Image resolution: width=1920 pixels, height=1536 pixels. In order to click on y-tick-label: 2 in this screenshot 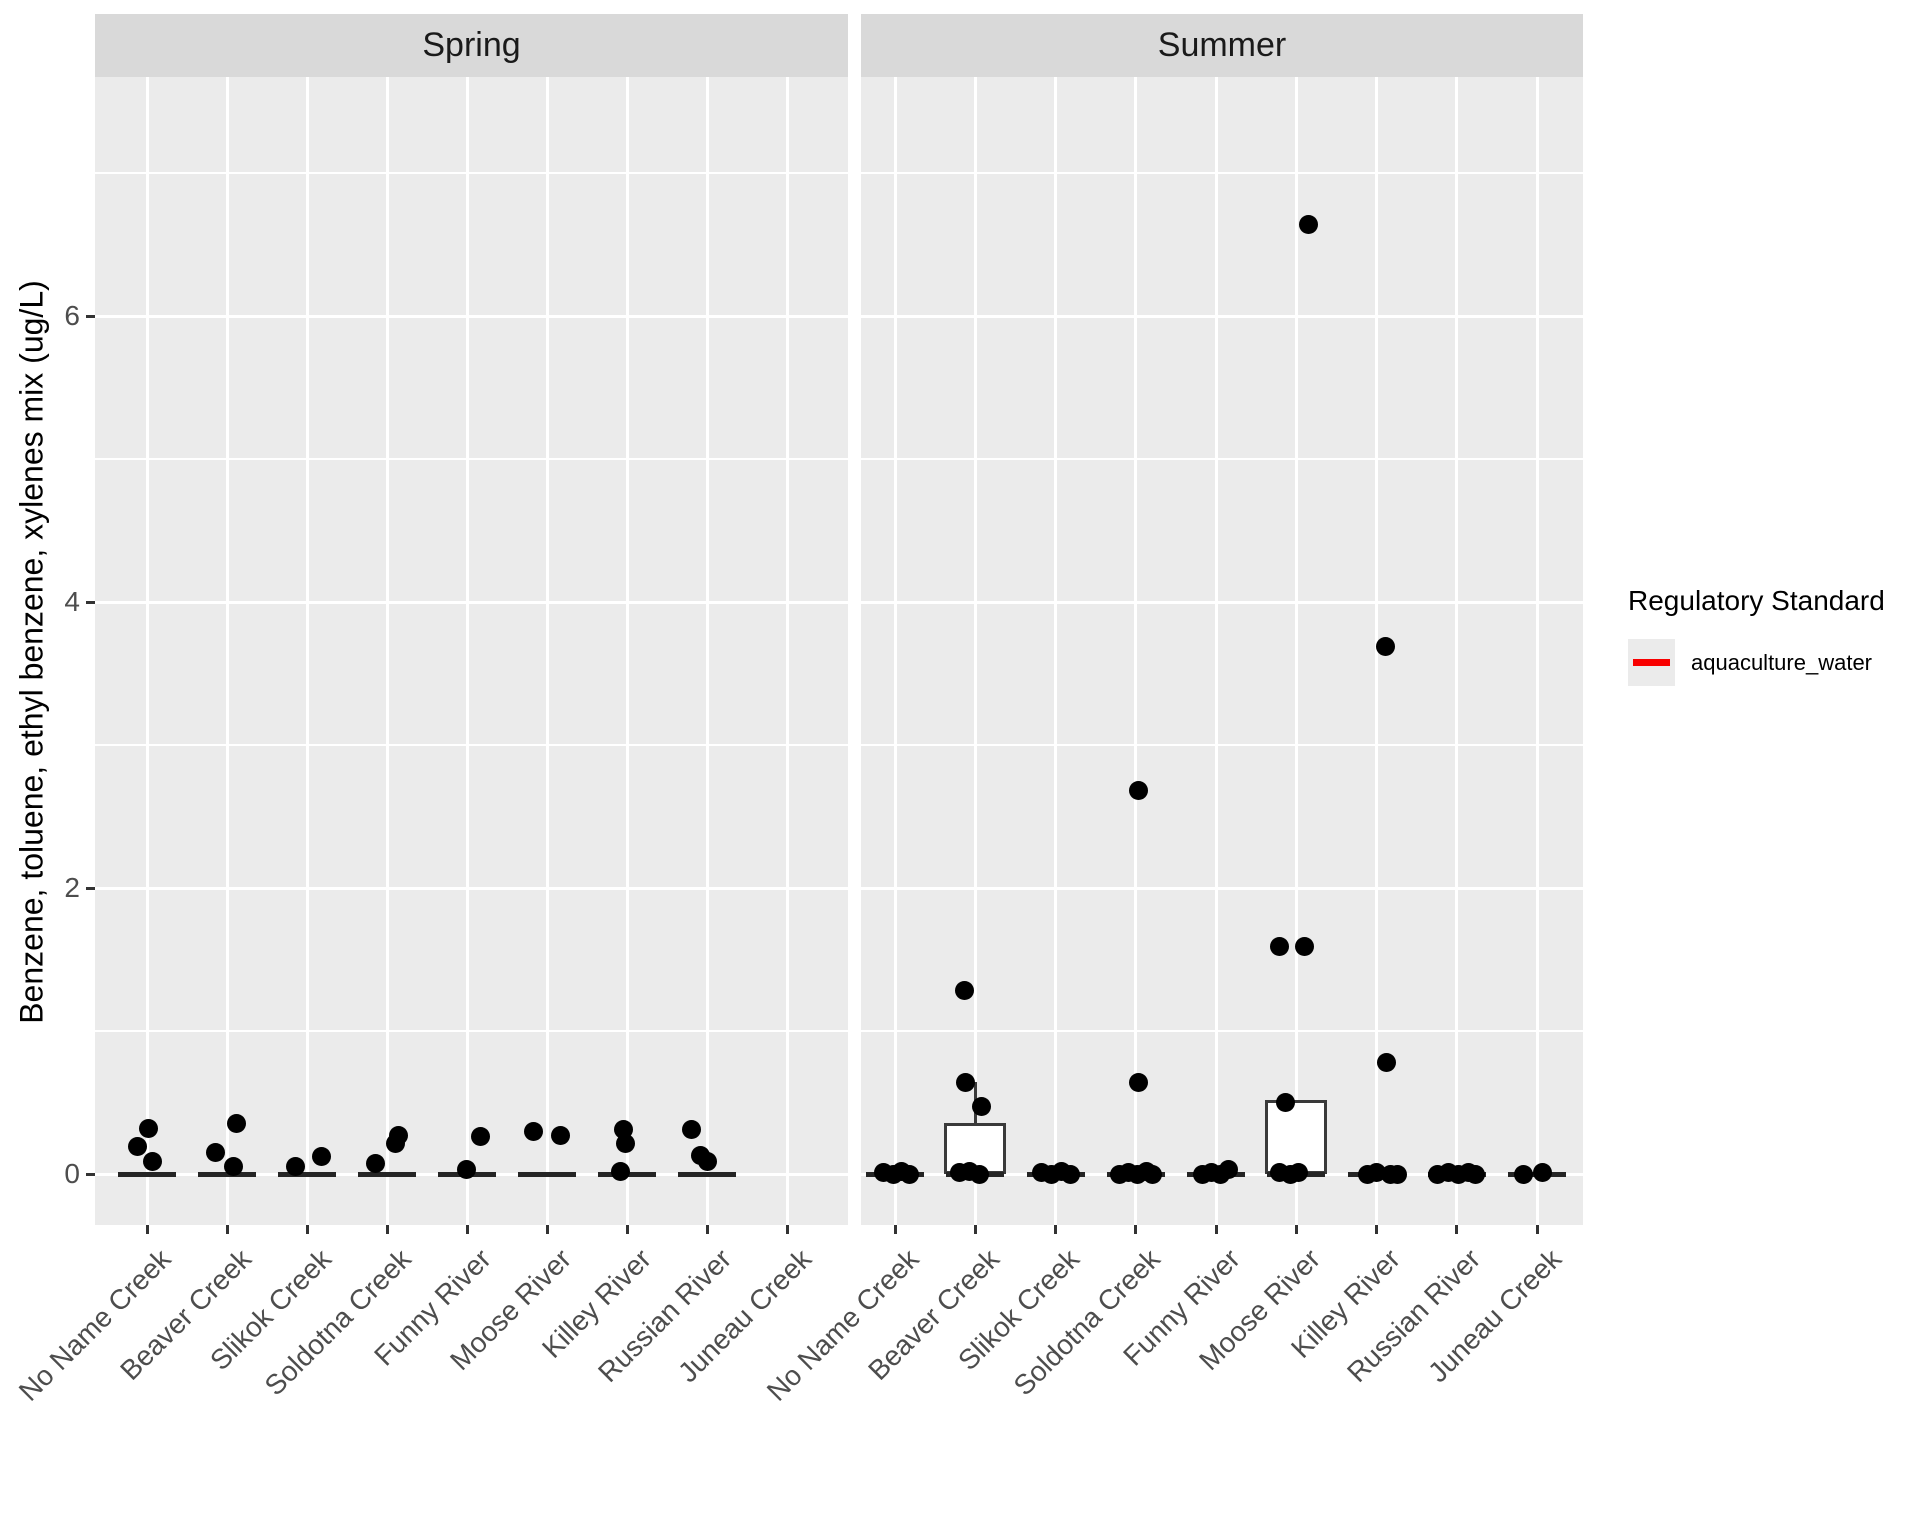, I will do `click(72, 887)`.